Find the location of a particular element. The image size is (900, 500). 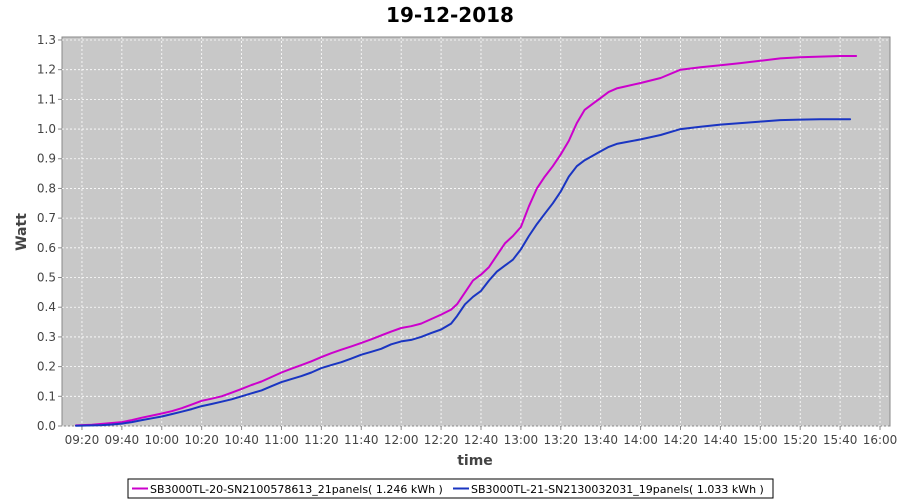

x-axis-label: time is located at coordinates (475, 461).